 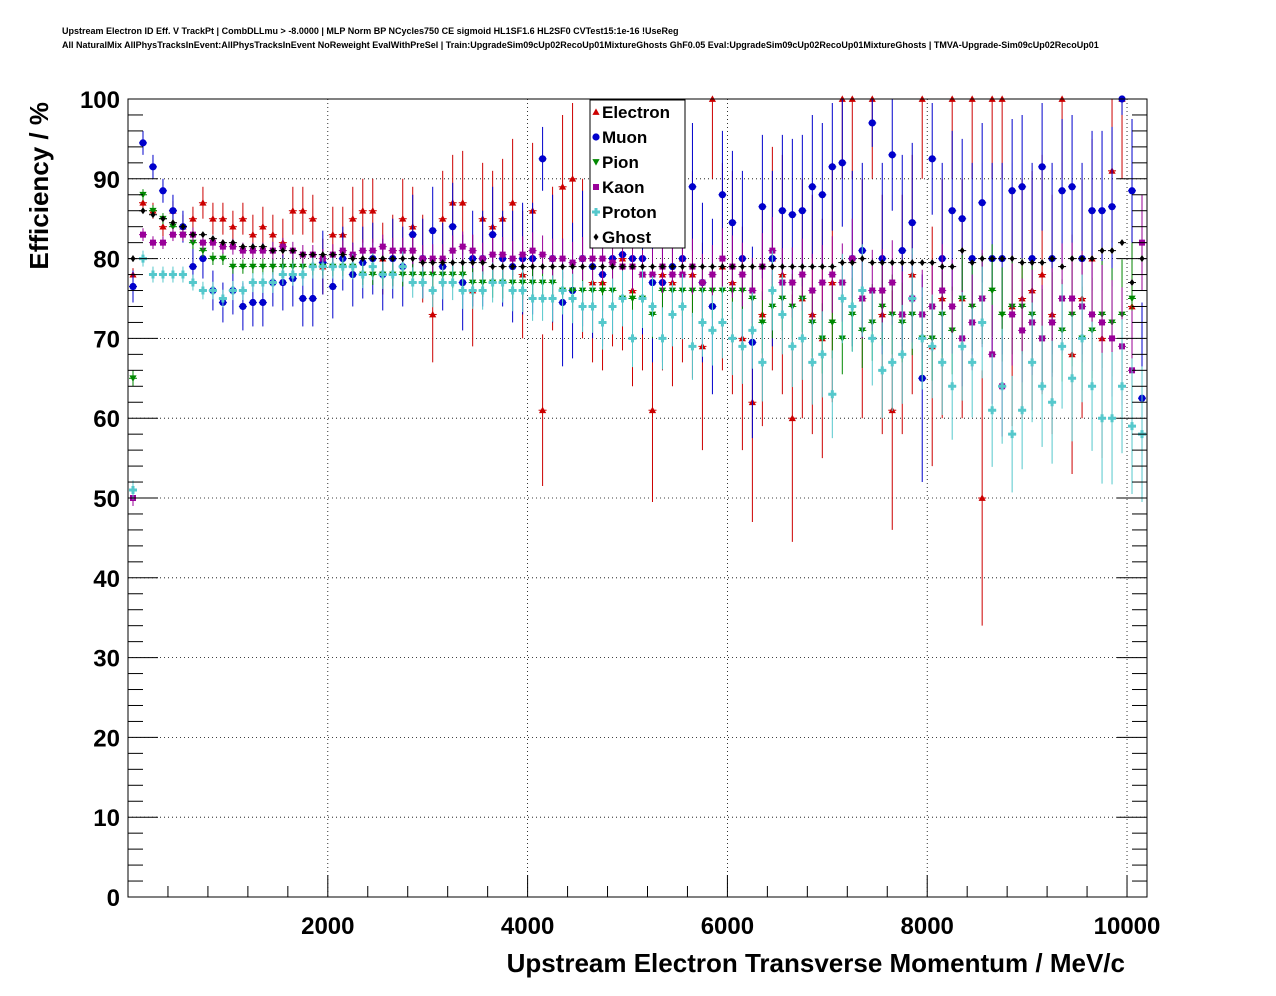 I want to click on y-tick-label: 60, so click(x=106, y=419).